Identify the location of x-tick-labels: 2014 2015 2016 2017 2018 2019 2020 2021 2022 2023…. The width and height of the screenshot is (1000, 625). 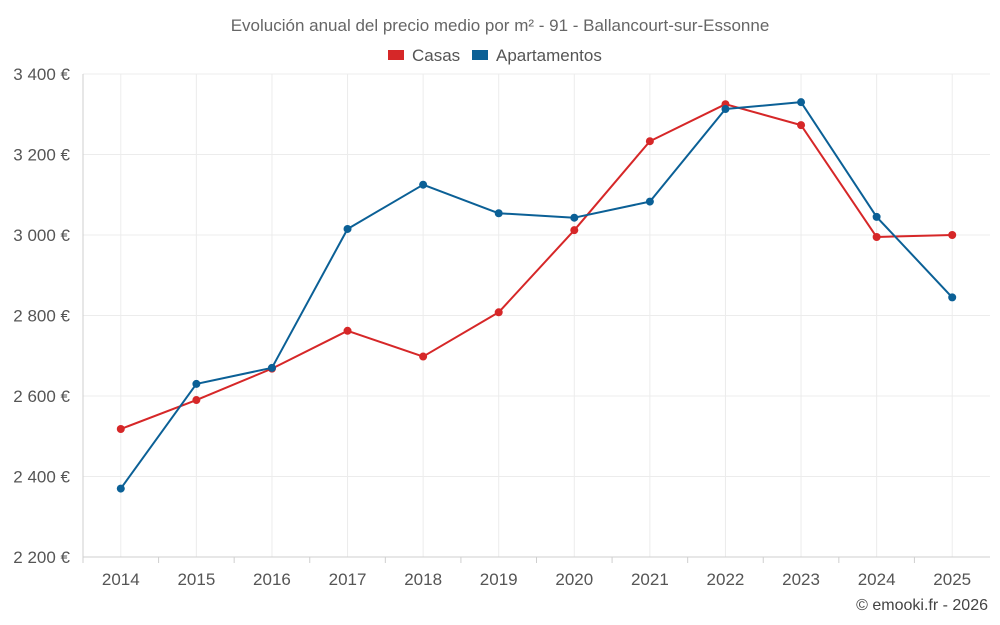
(536, 579).